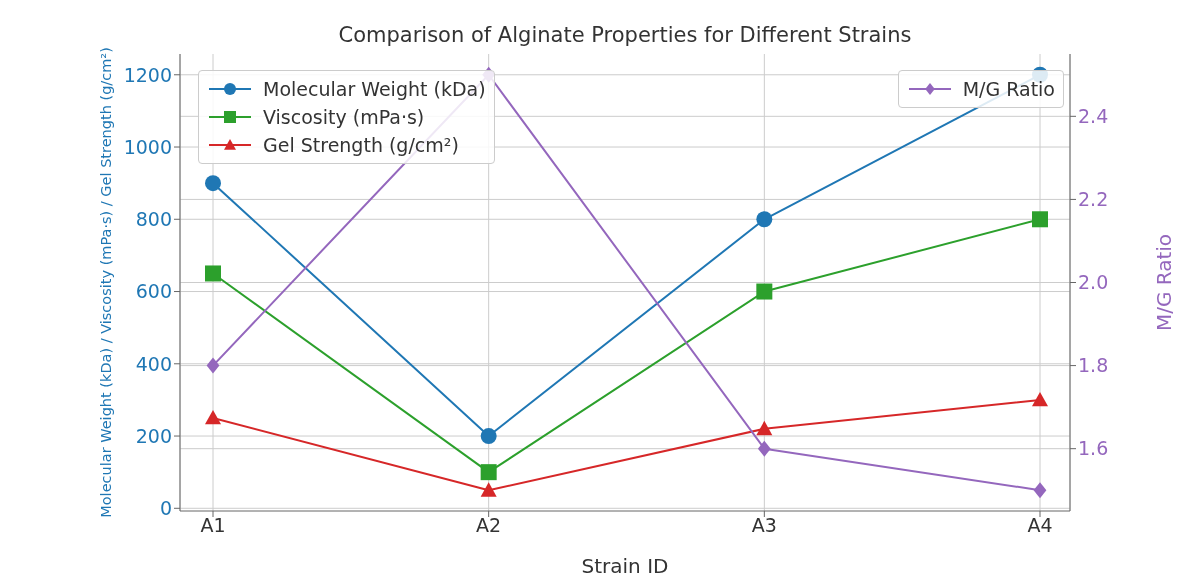  Describe the element at coordinates (1040, 525) in the screenshot. I see `x-tick-label: A4` at that location.